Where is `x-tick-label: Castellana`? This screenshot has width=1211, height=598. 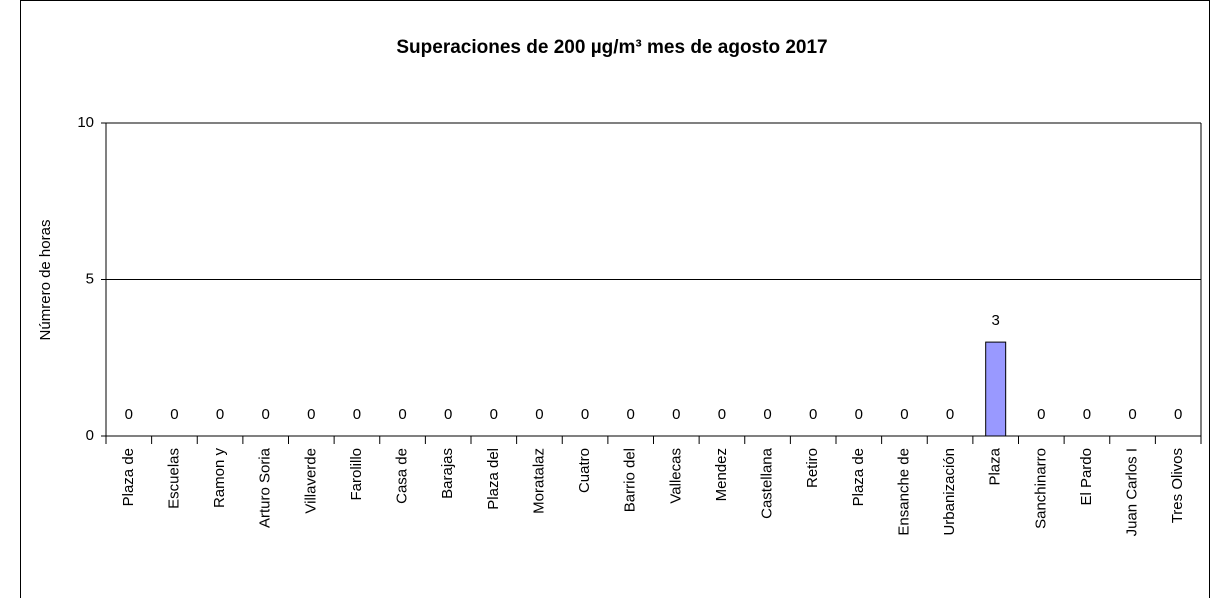 x-tick-label: Castellana is located at coordinates (767, 483).